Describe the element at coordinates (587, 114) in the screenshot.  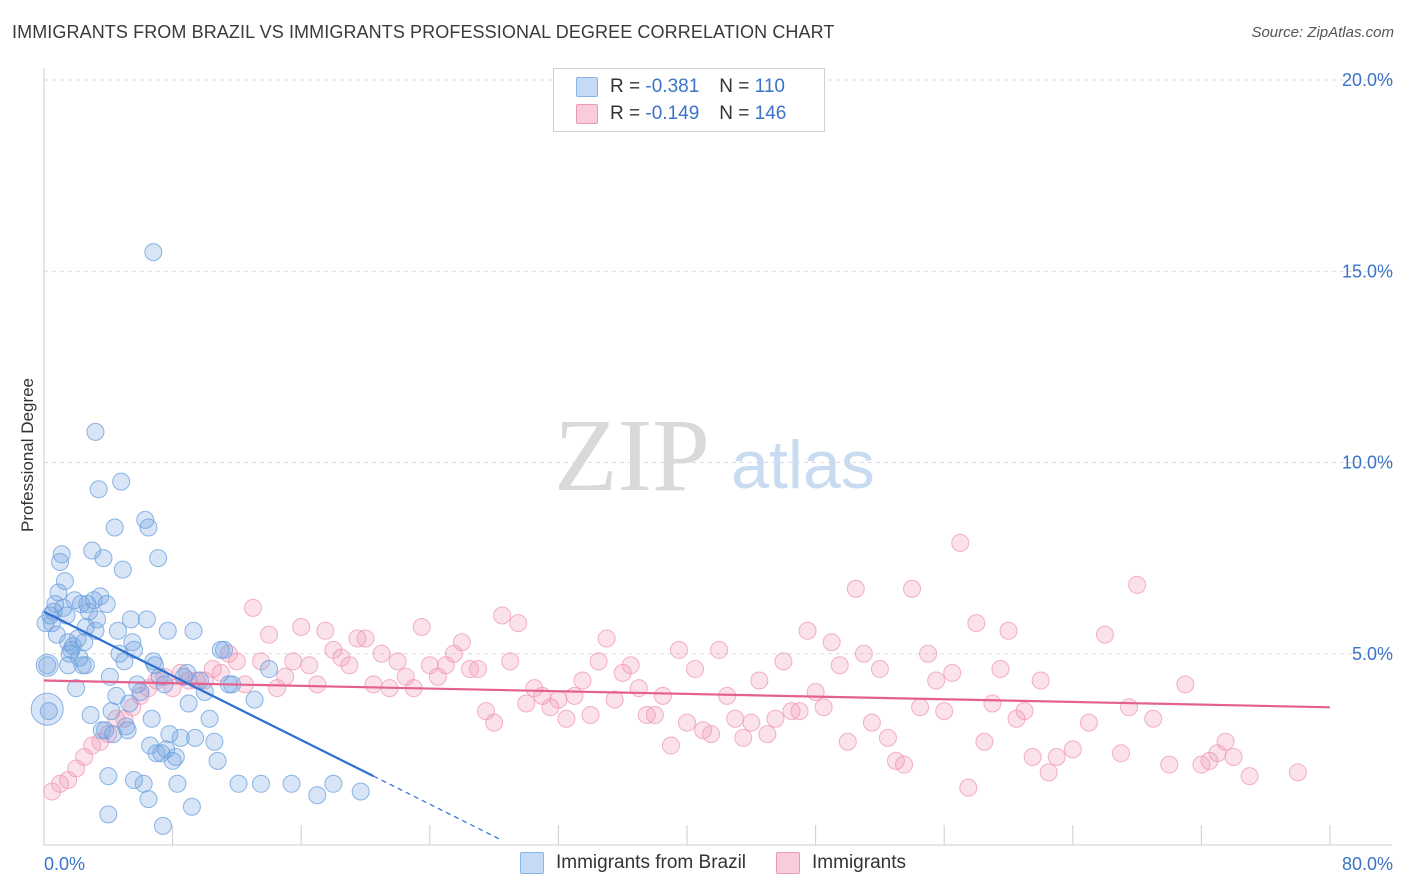
I see `legend-swatch-pink` at that location.